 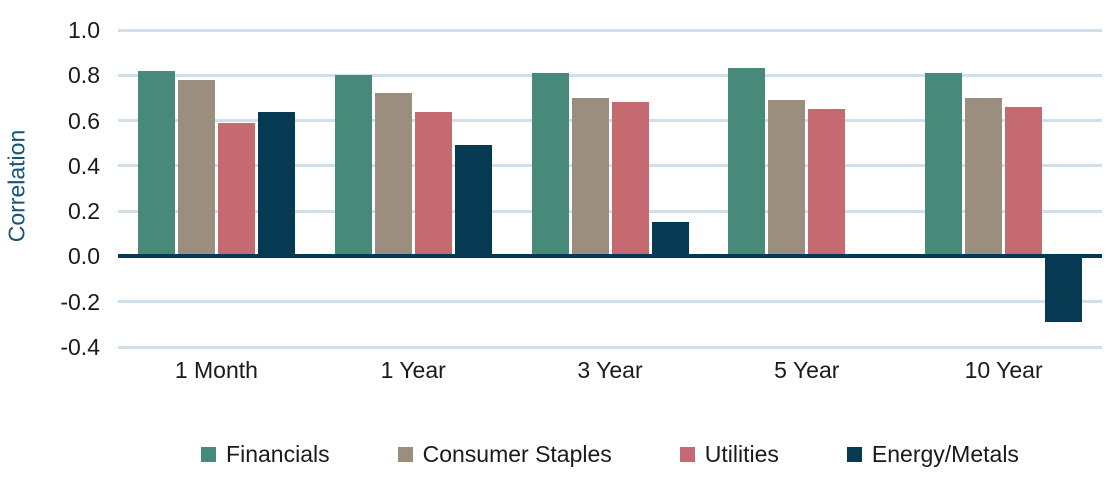 I want to click on y-tick-label: 0.0, so click(x=84, y=256).